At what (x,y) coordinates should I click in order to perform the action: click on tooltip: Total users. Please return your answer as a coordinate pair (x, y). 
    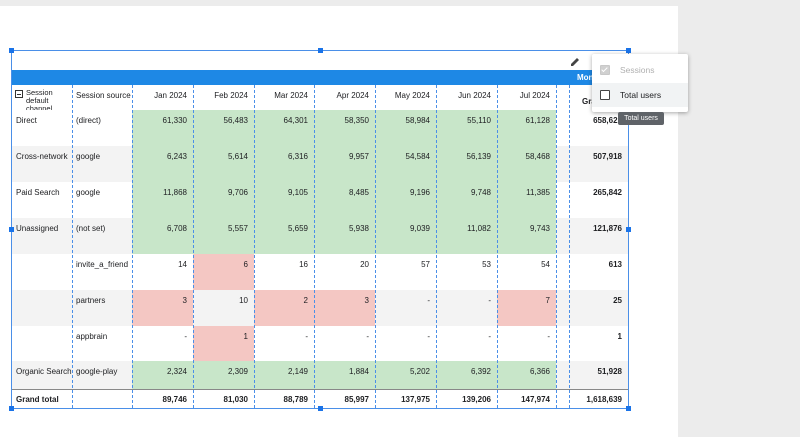
    Looking at the image, I should click on (641, 118).